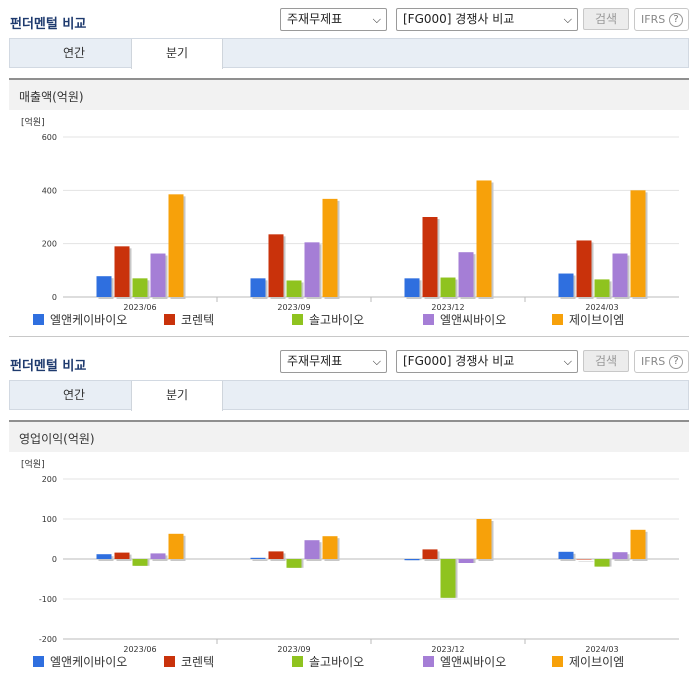 The image size is (696, 684). Describe the element at coordinates (294, 288) in the screenshot. I see `bar-솔고바이오-2023/09` at that location.